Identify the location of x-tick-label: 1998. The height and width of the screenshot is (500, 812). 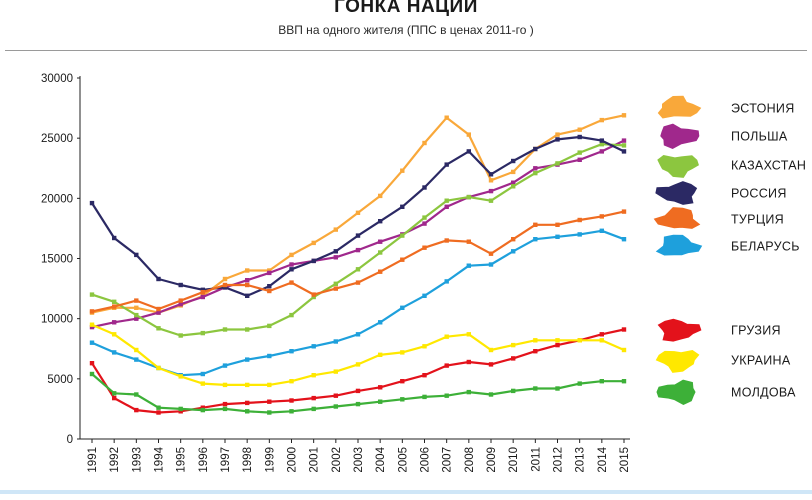
(248, 460).